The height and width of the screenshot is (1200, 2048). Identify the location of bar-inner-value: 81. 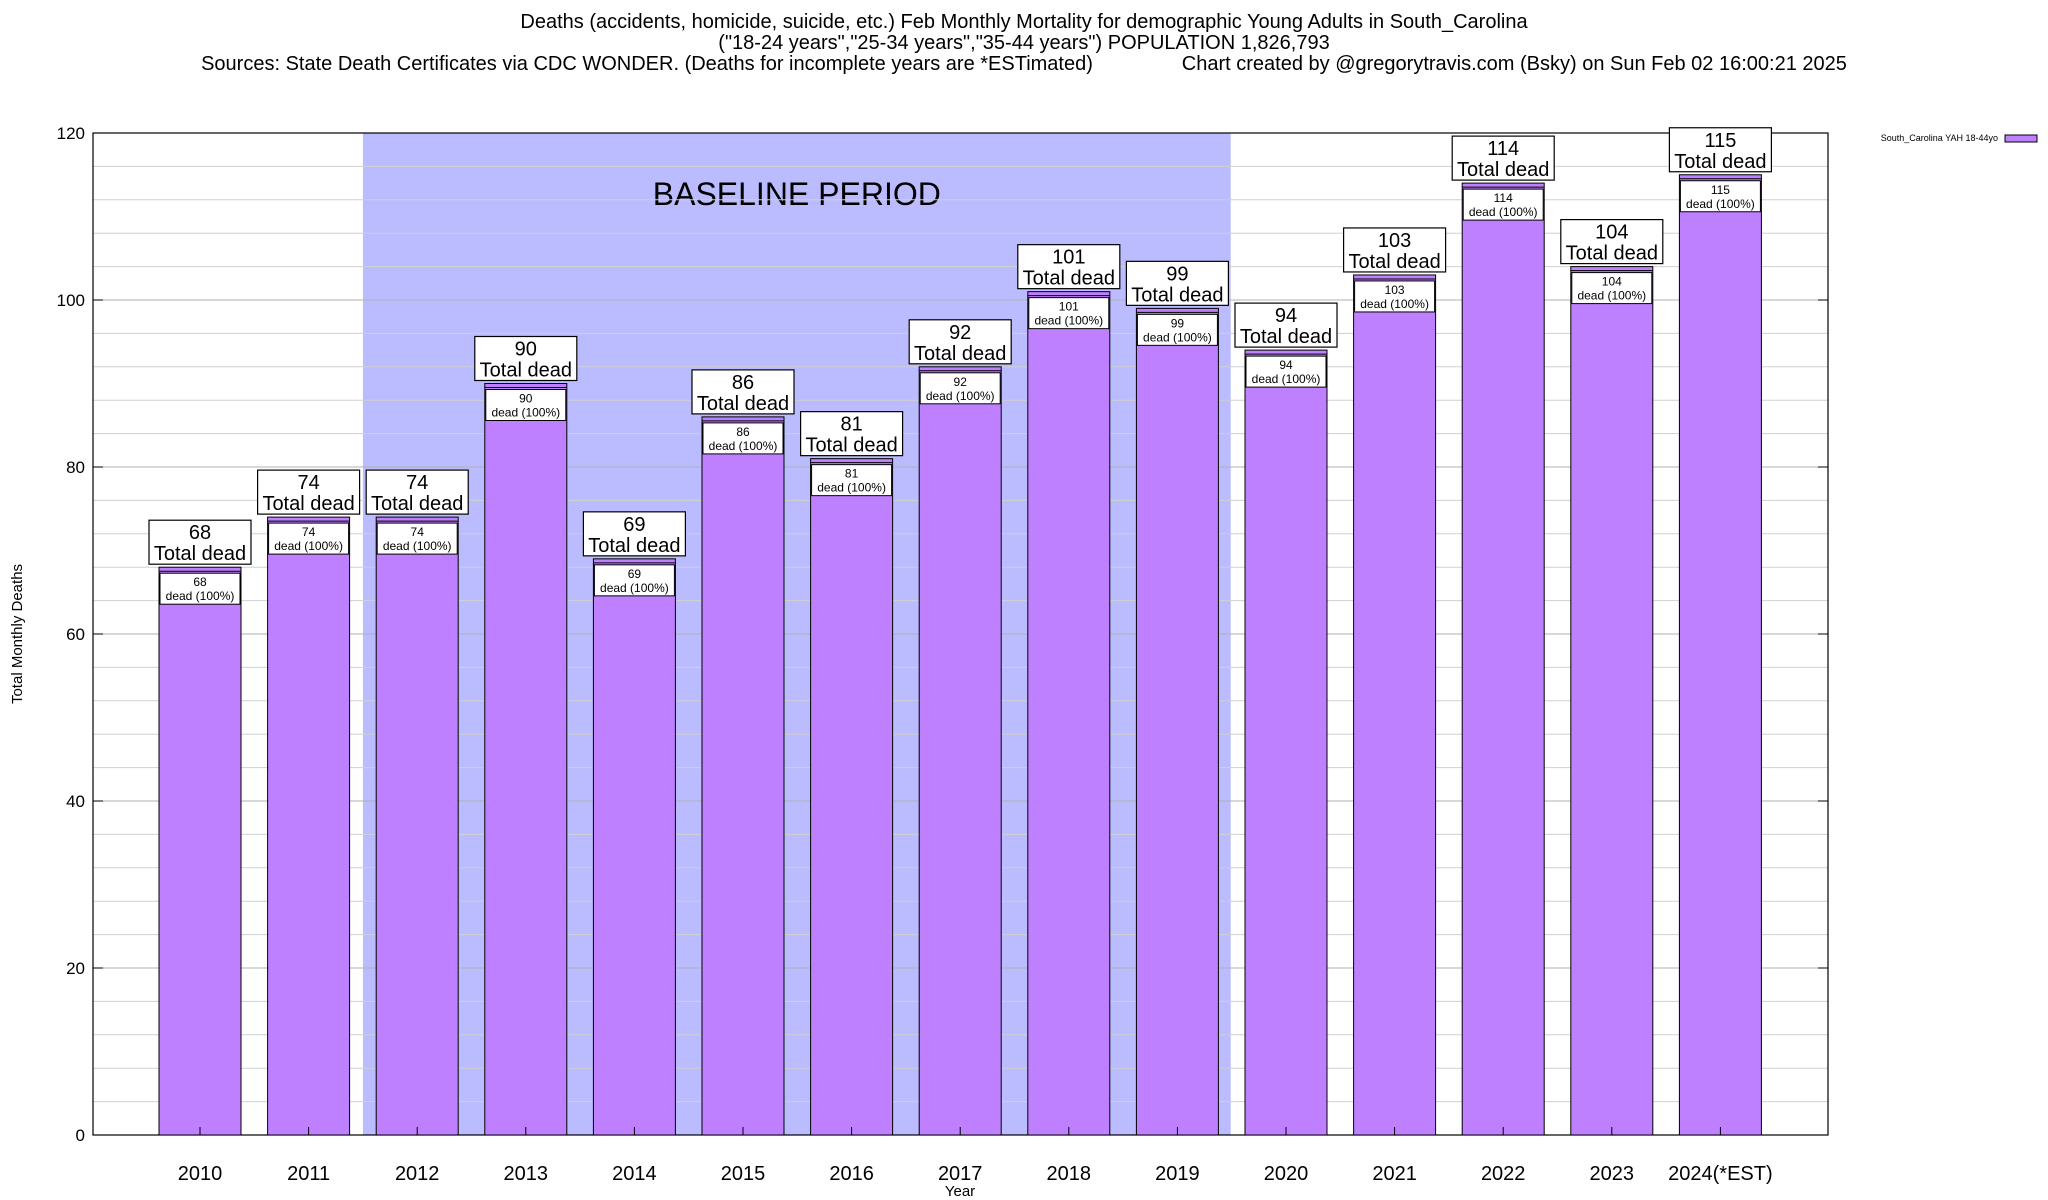
(852, 474).